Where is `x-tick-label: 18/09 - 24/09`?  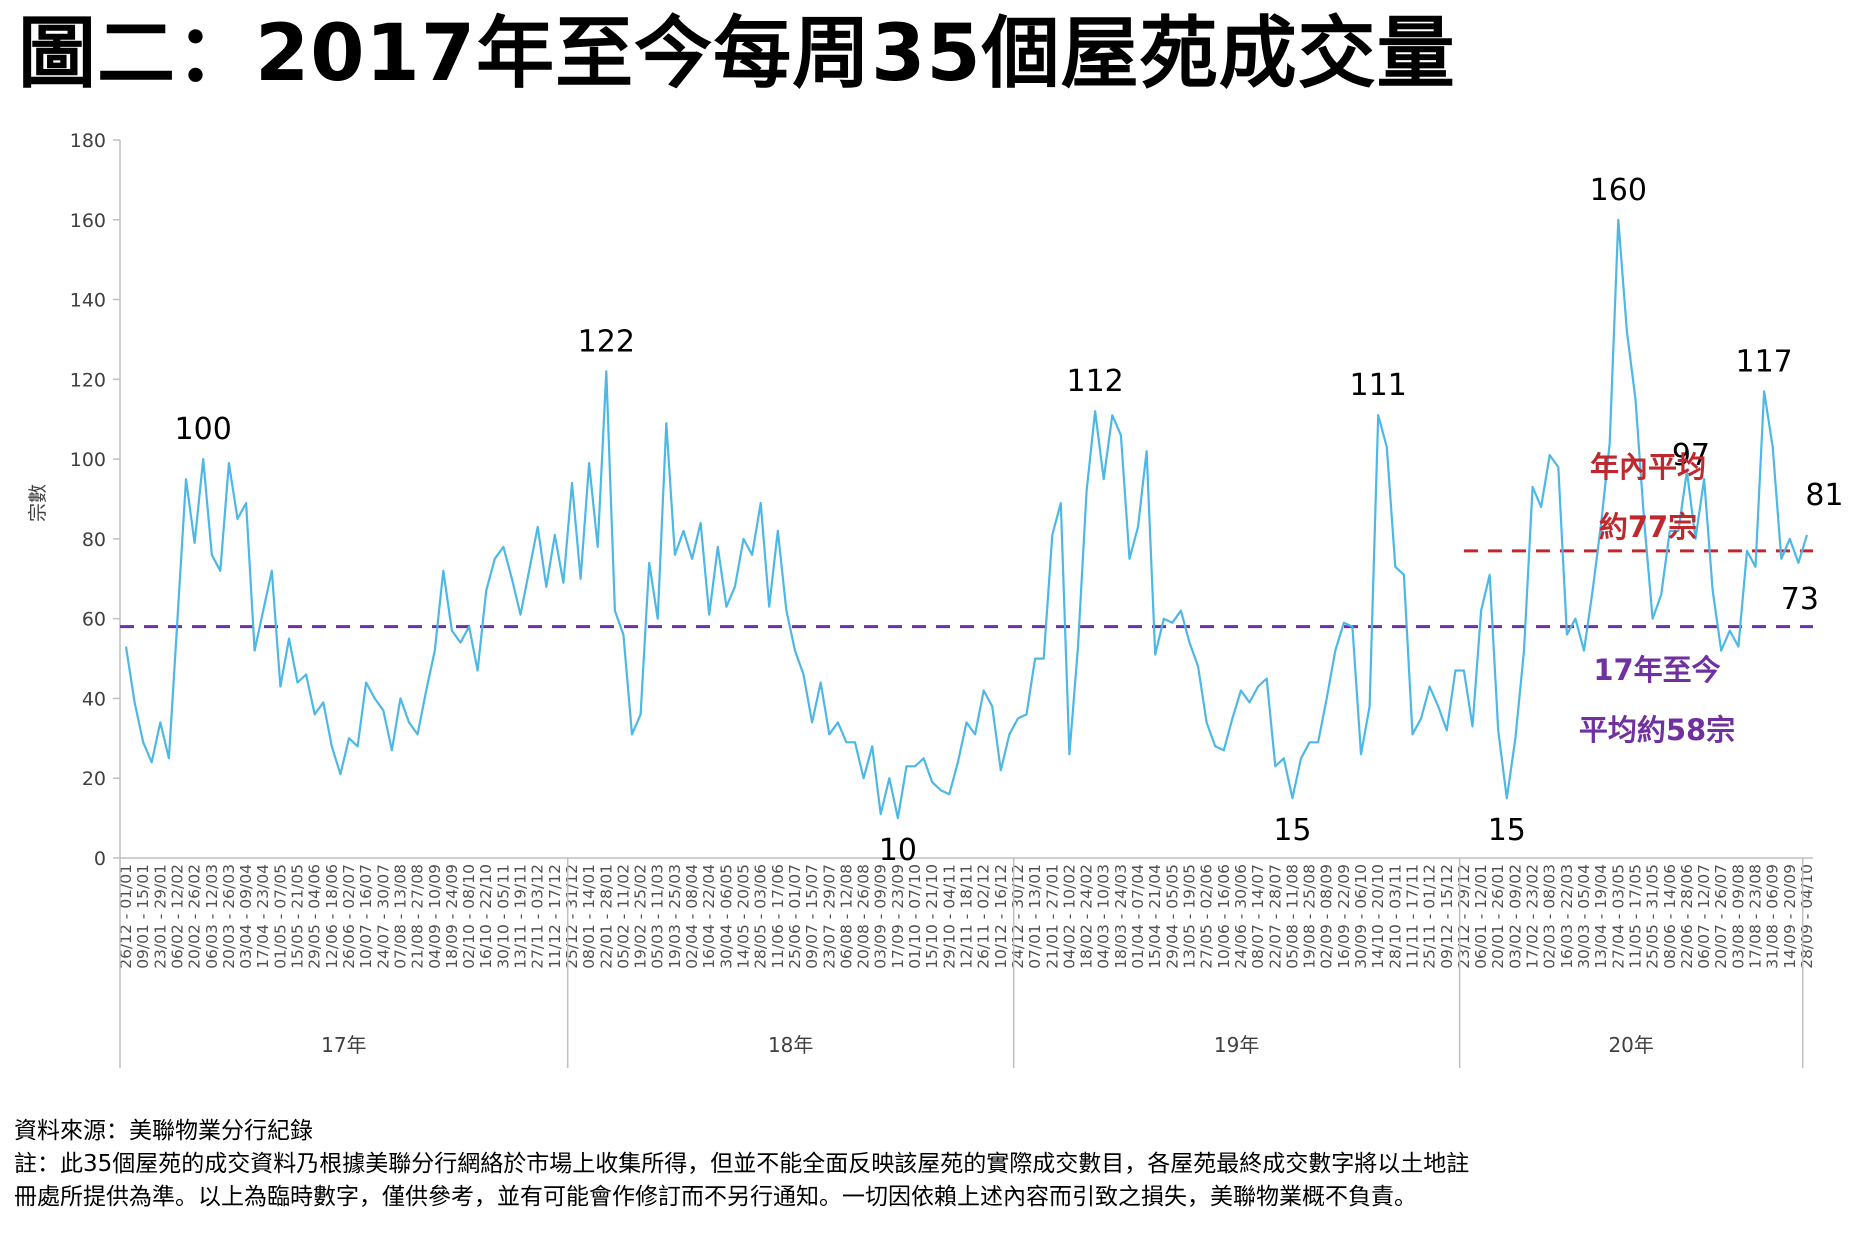
x-tick-label: 18/09 - 24/09 is located at coordinates (452, 916).